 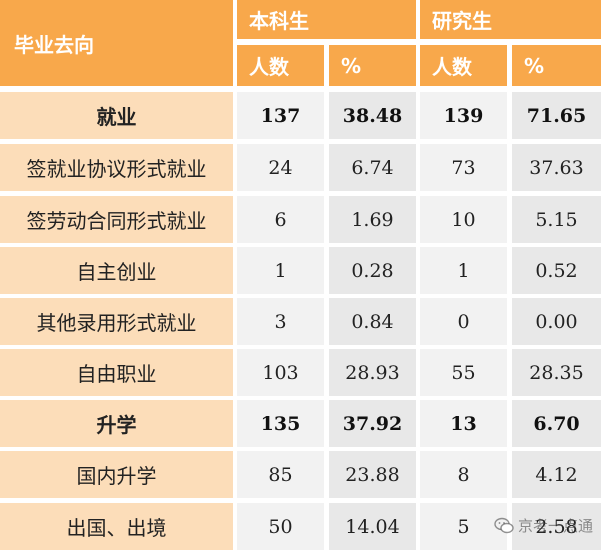 I want to click on ug-percent-cell: 28.93, so click(x=372, y=372).